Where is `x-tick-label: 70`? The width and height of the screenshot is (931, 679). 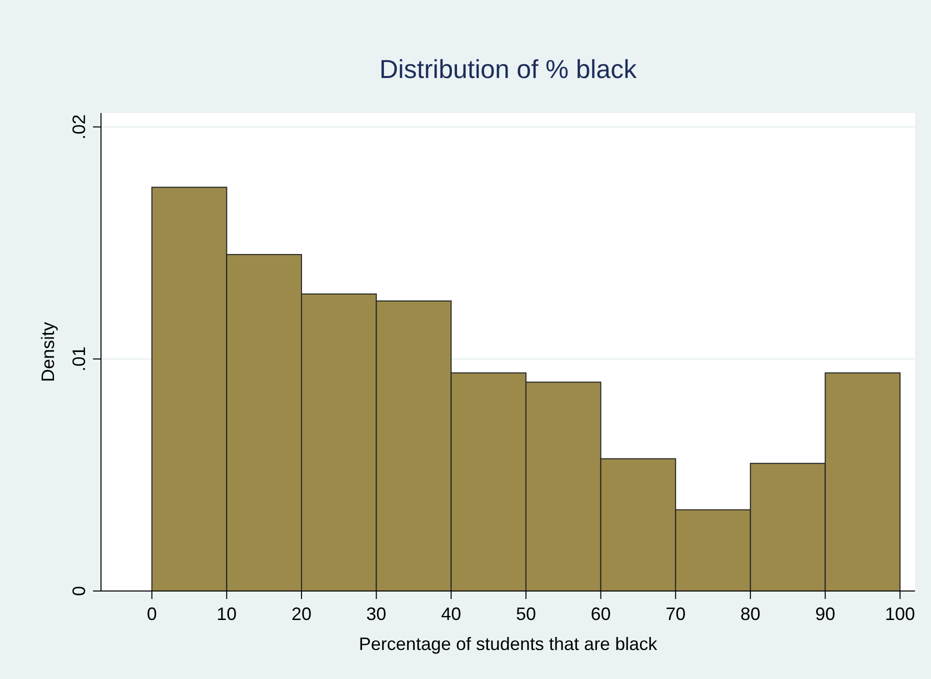
x-tick-label: 70 is located at coordinates (676, 614).